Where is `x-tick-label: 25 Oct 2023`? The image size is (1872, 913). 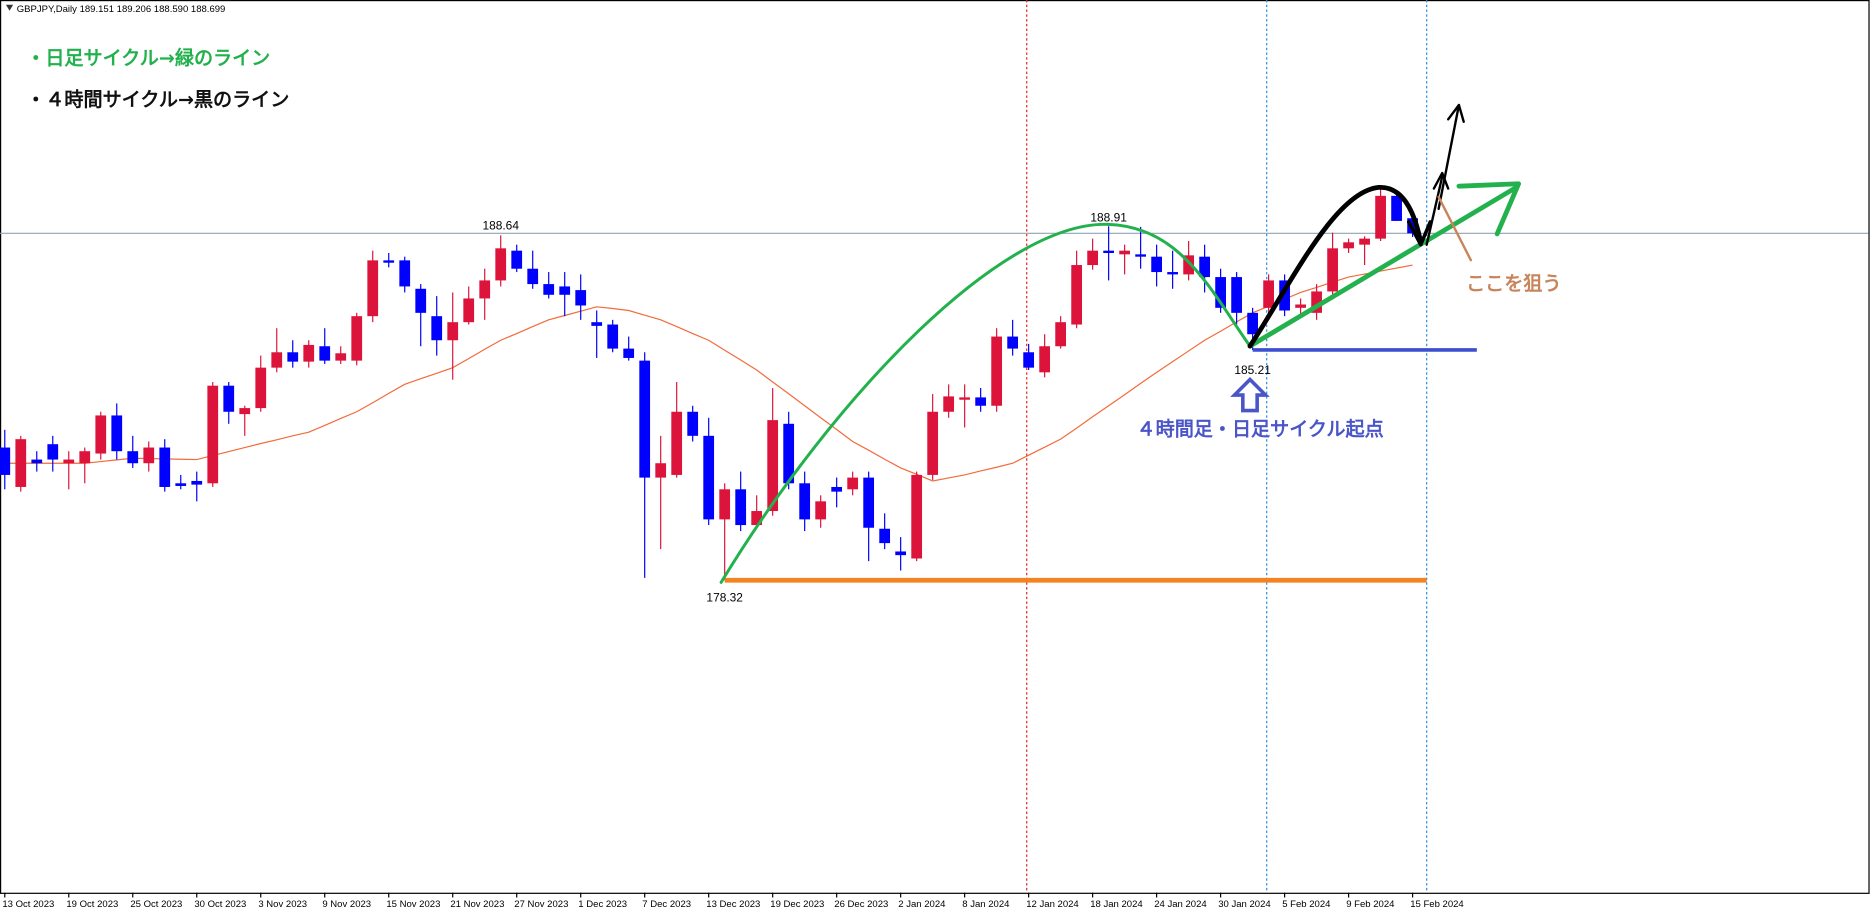 x-tick-label: 25 Oct 2023 is located at coordinates (156, 904).